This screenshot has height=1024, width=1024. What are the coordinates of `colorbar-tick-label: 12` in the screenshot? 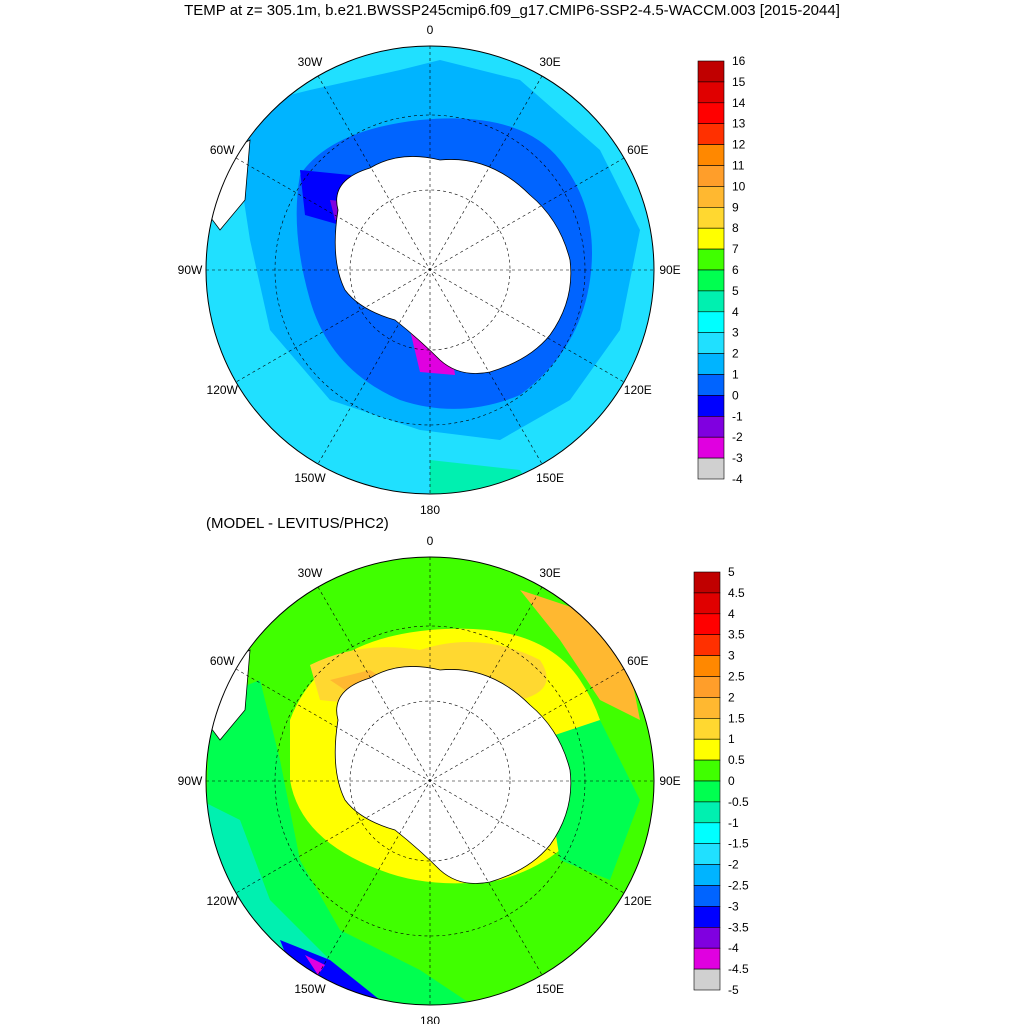 It's located at (739, 145).